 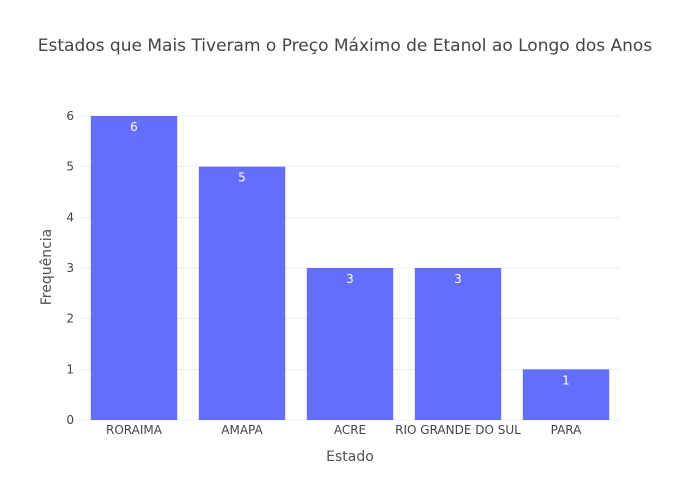 I want to click on bar-roraima, so click(x=134, y=268).